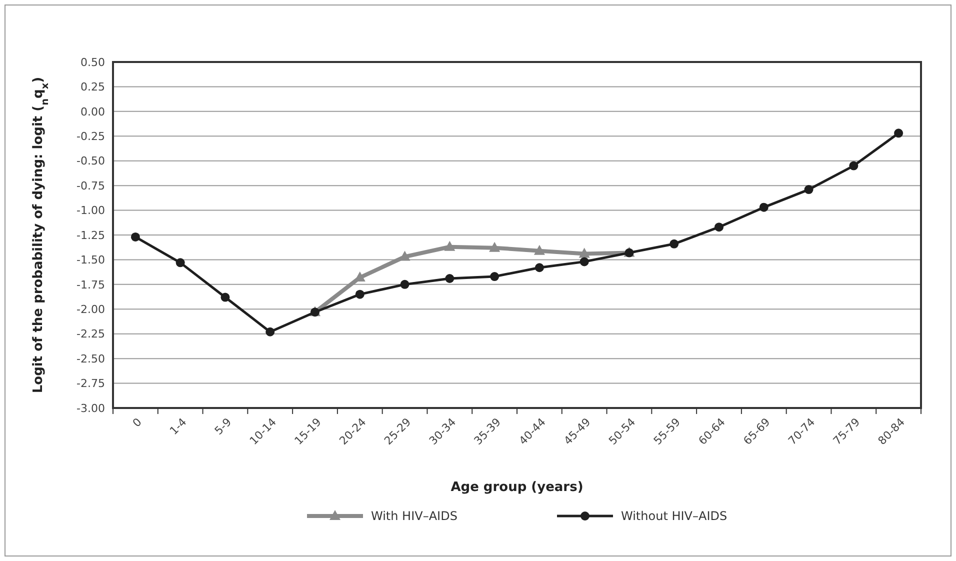  Describe the element at coordinates (90, 136) in the screenshot. I see `y-tick-label: -0.25` at that location.